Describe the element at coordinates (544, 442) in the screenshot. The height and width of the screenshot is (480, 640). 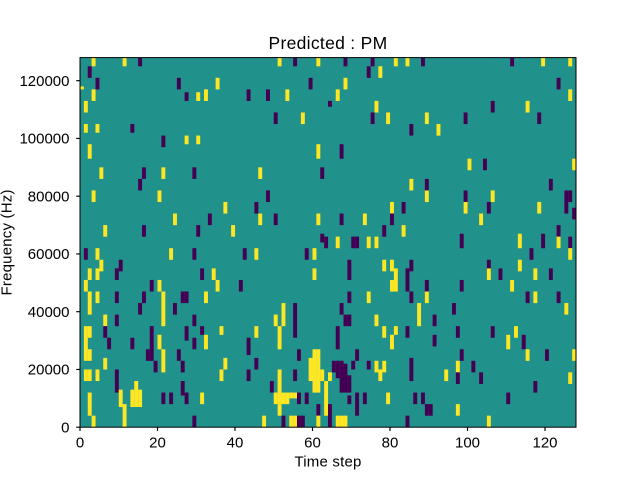
I see `svg-text: 120` at that location.